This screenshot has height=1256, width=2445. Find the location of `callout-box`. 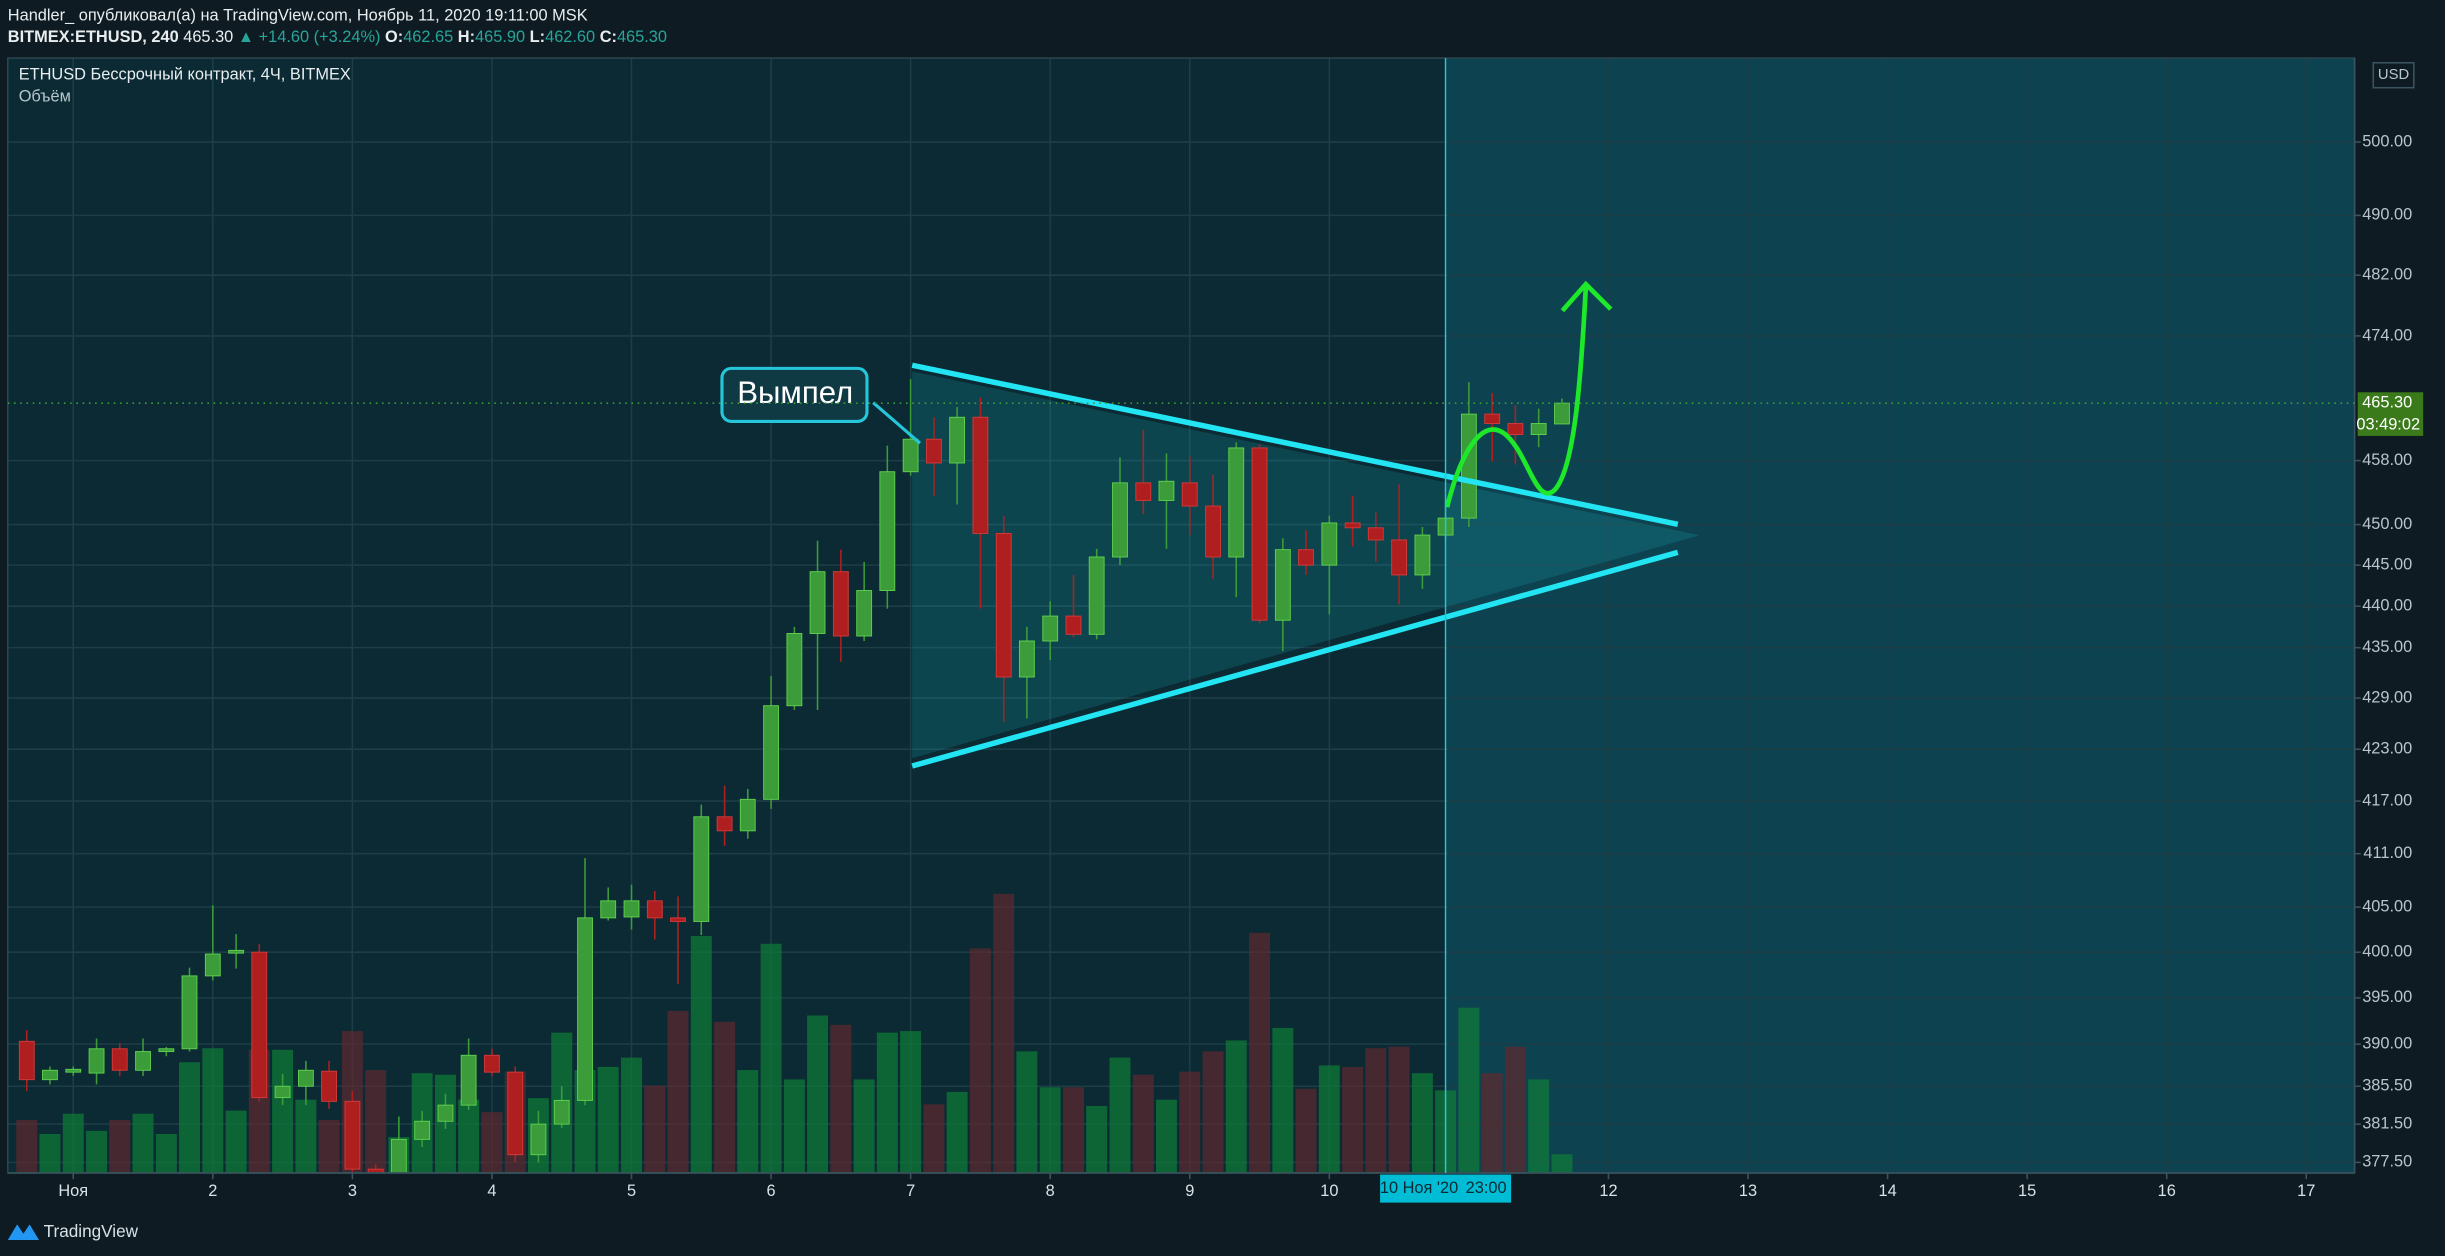

callout-box is located at coordinates (794, 394).